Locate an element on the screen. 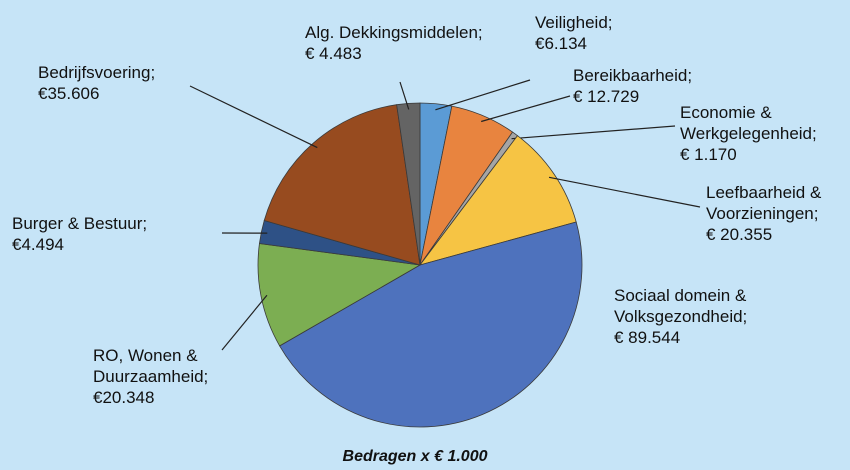 This screenshot has height=470, width=850. value-label: € 1.170 is located at coordinates (708, 154).